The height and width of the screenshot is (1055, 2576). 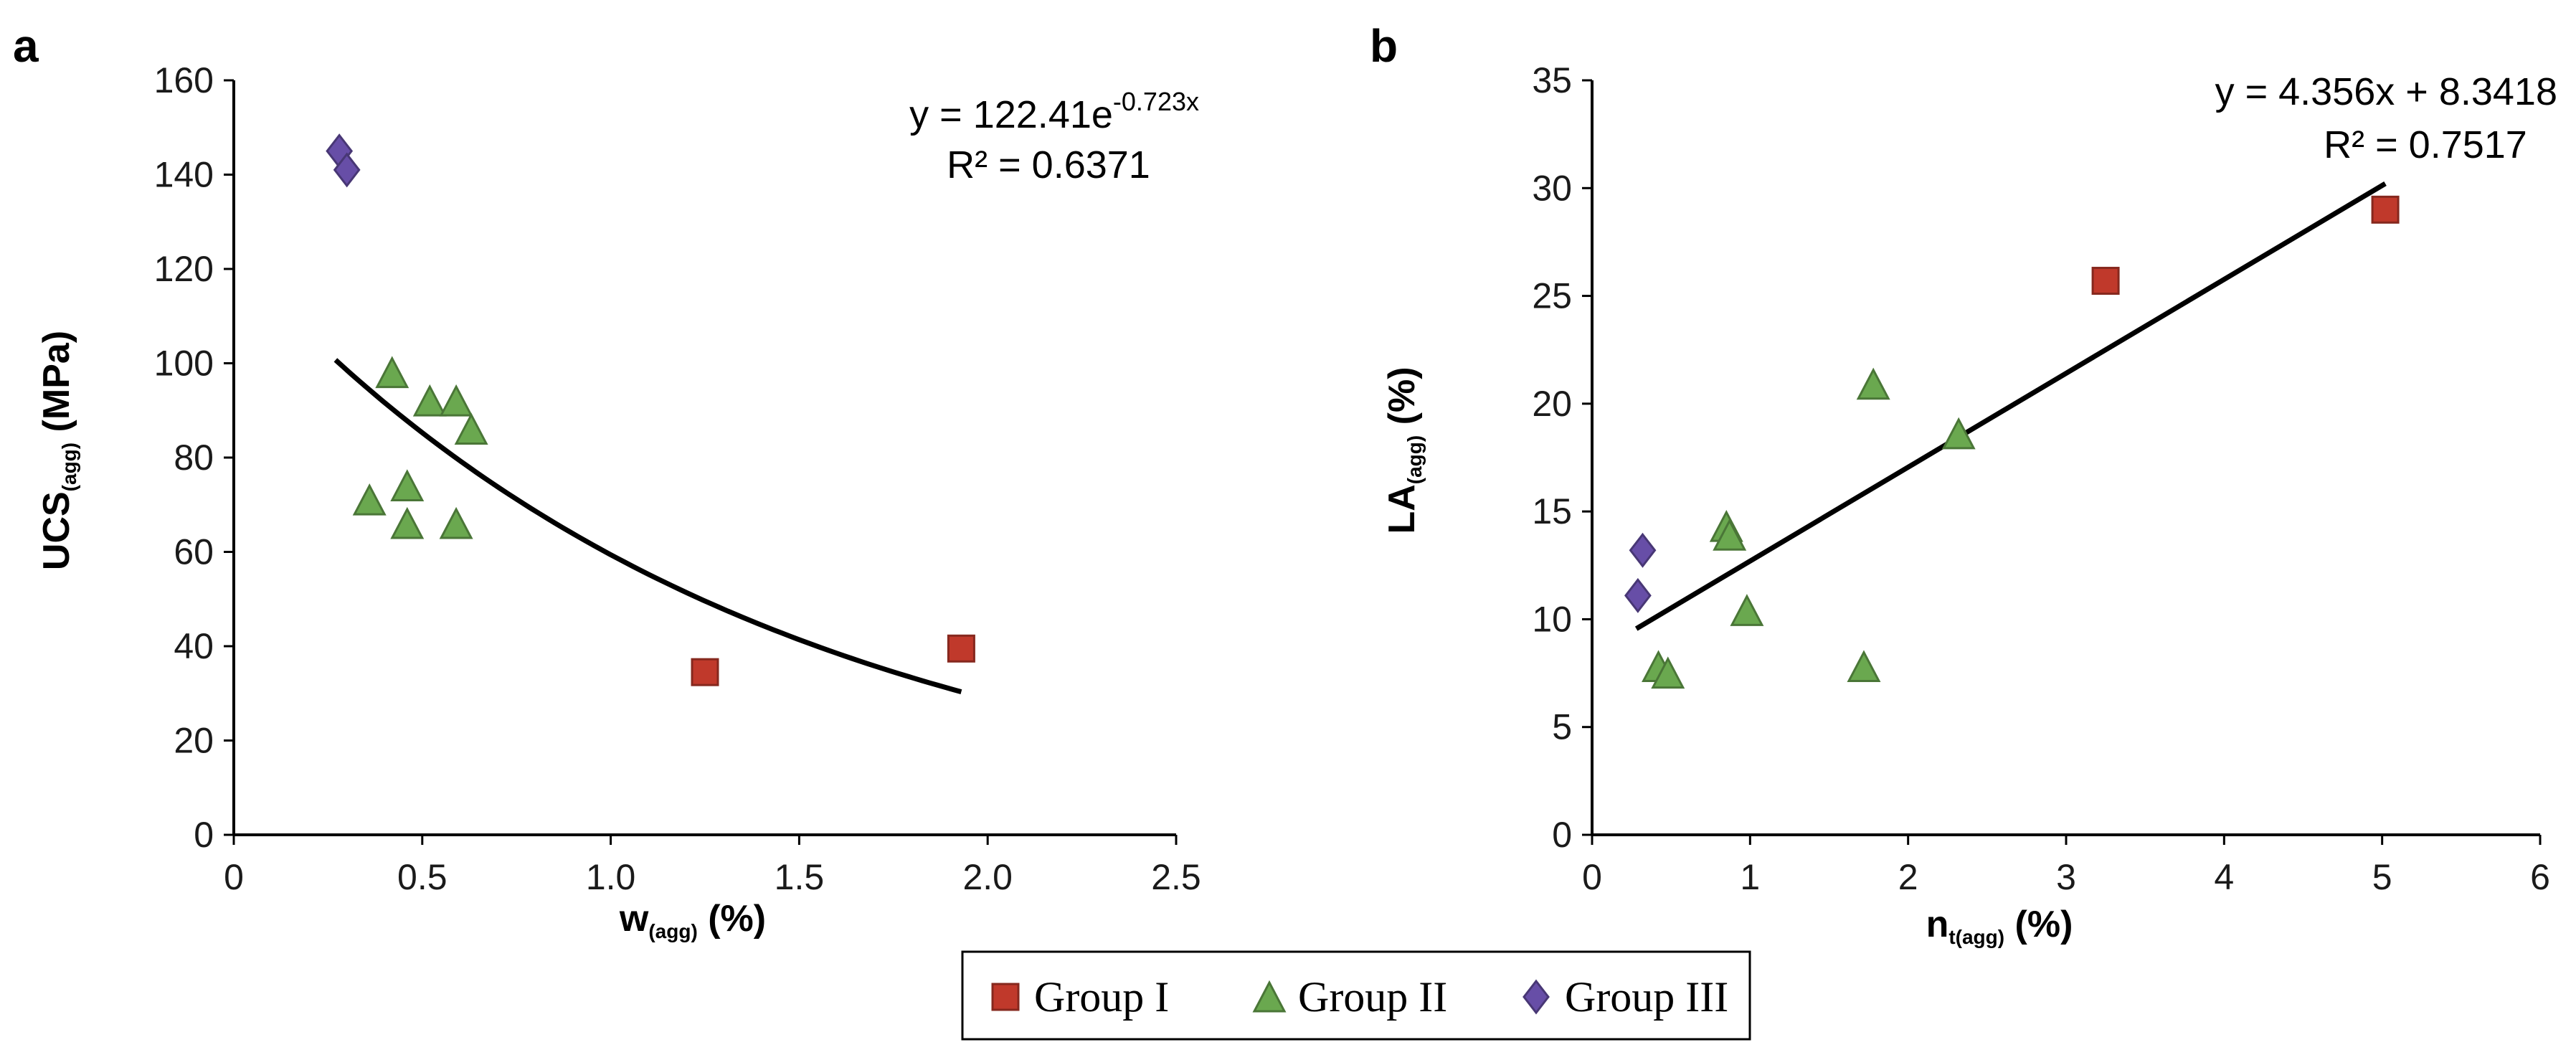 What do you see at coordinates (1750, 877) in the screenshot?
I see `x-tick-label: 1` at bounding box center [1750, 877].